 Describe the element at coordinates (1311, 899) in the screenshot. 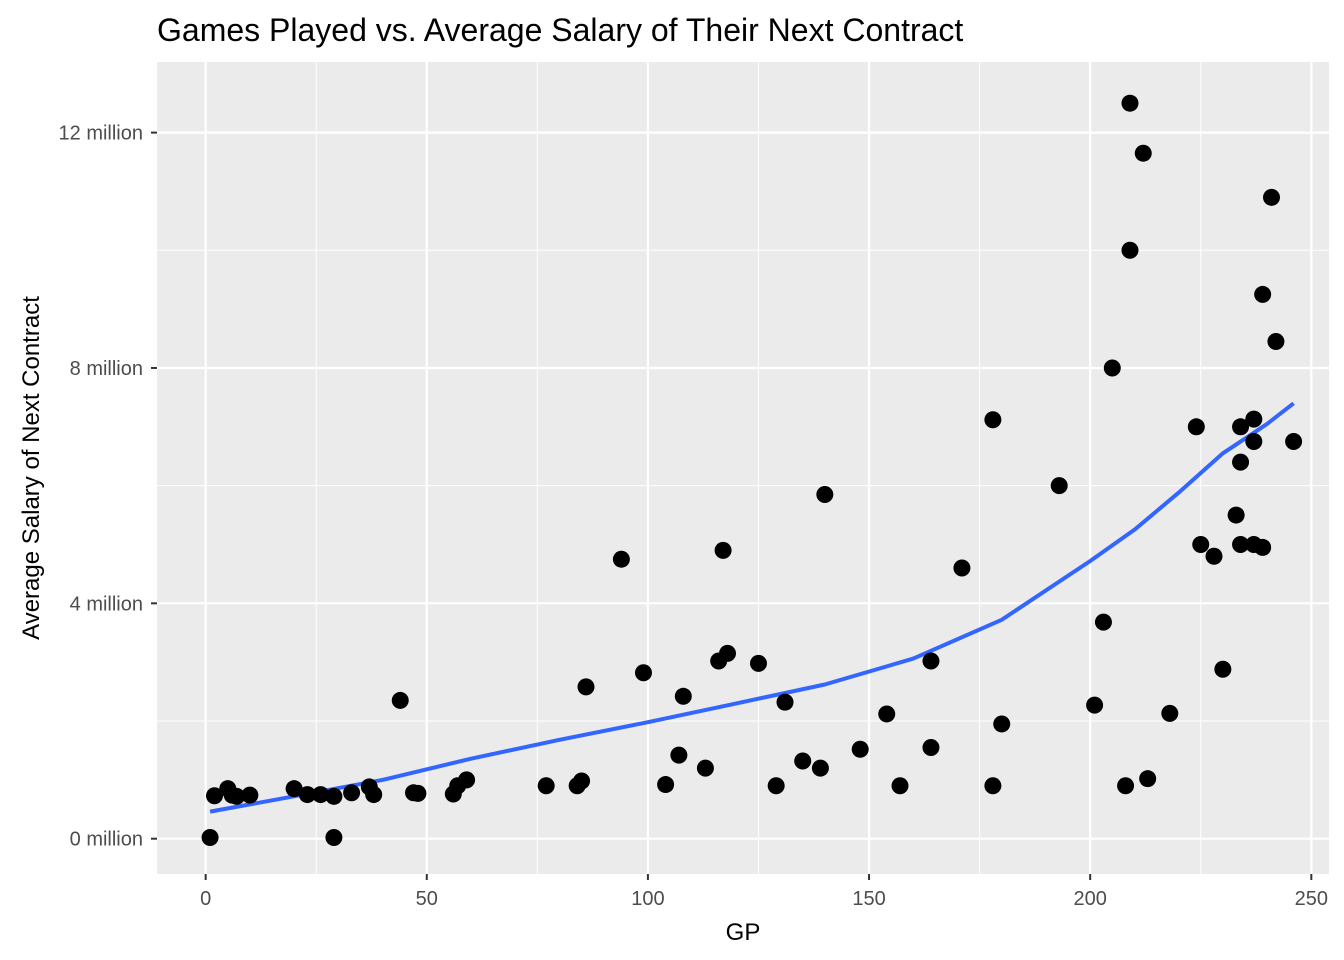

I see `x-tick-label: 250` at that location.